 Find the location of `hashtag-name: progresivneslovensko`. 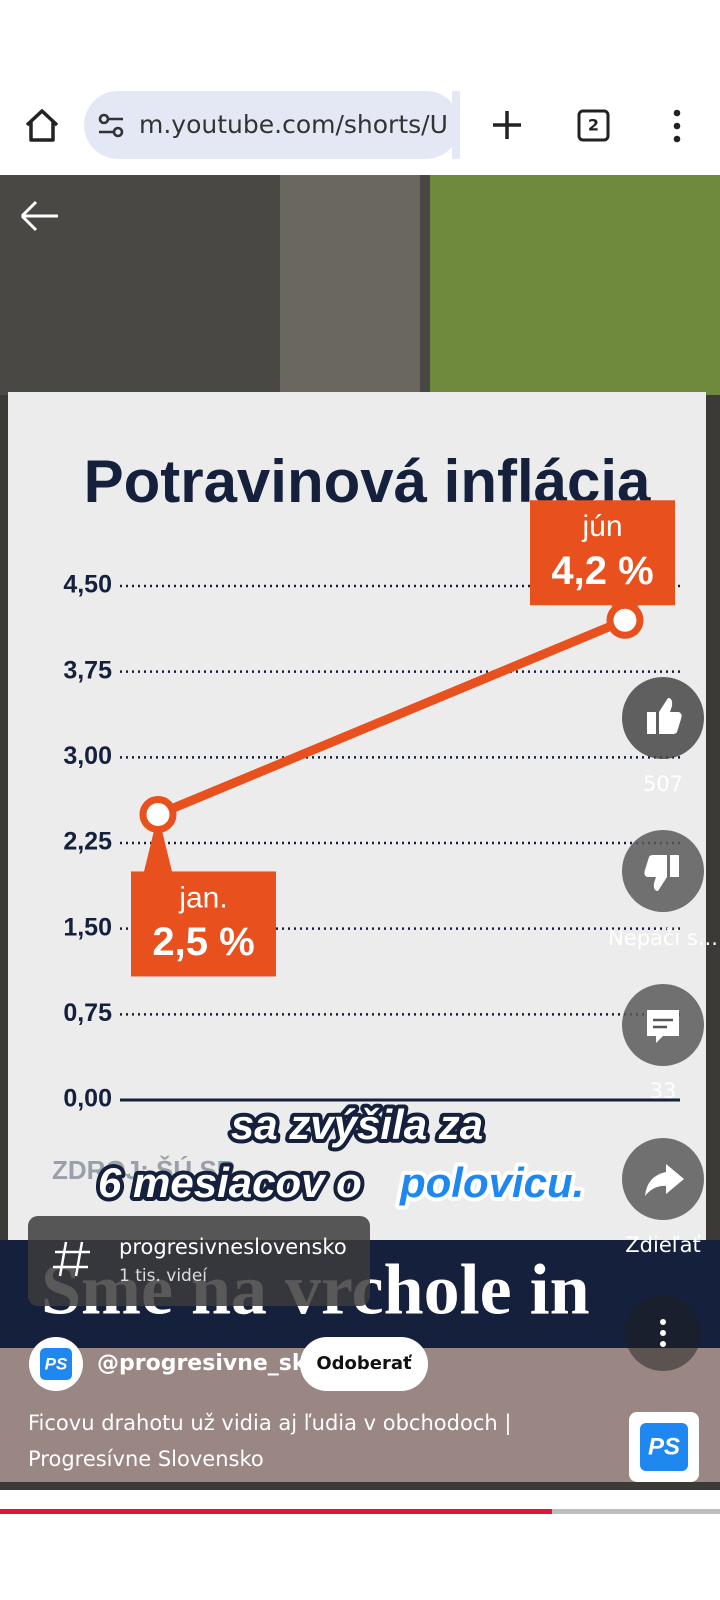

hashtag-name: progresivneslovensko is located at coordinates (233, 1247).